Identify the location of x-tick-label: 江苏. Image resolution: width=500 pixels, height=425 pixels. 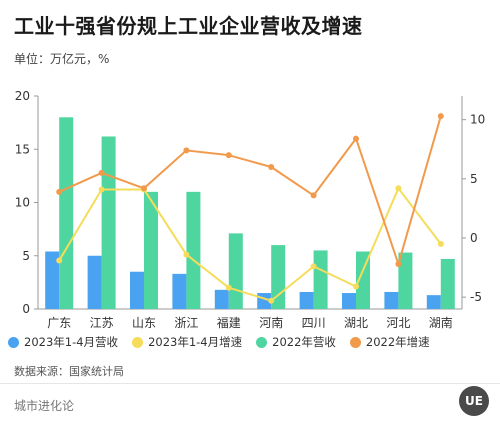
(102, 323).